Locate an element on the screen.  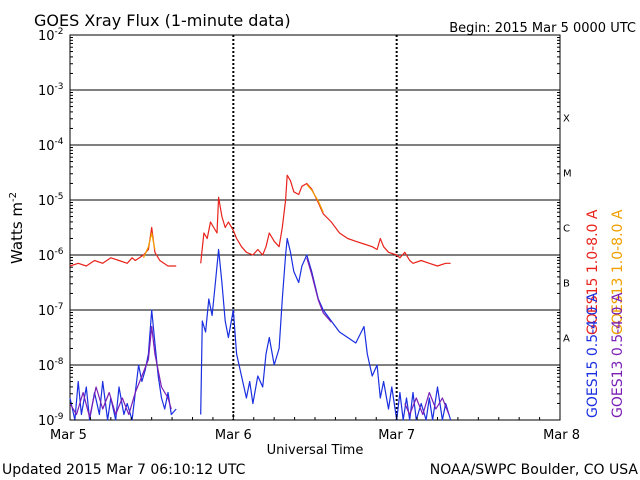
x-axis-ticks: Mar 5 Mar 6 Mar 7 Mar 8 is located at coordinates (315, 428).